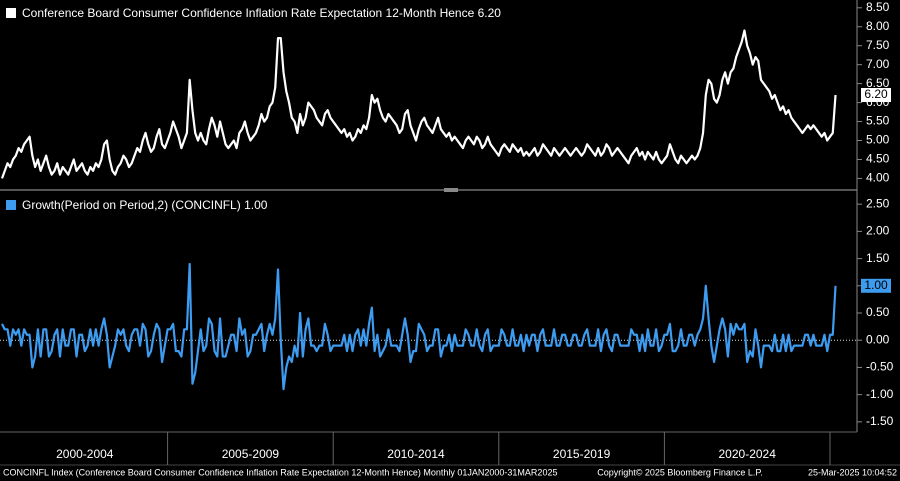 Image resolution: width=900 pixels, height=481 pixels. Describe the element at coordinates (878, 140) in the screenshot. I see `y-tick-label: 5.00` at that location.